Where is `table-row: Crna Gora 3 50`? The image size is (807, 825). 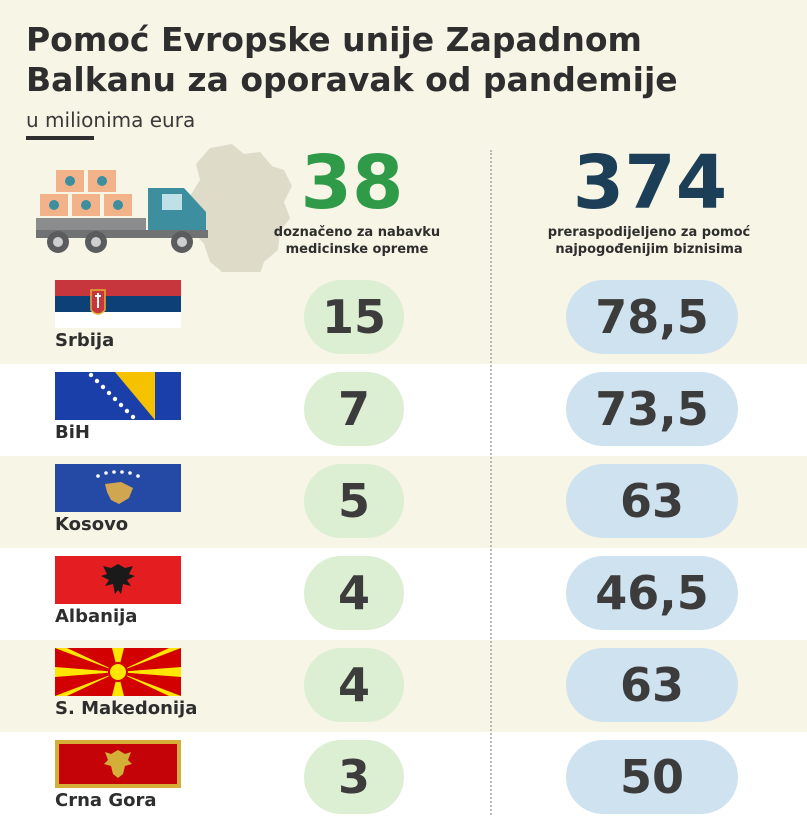 table-row: Crna Gora 3 50 is located at coordinates (403, 778).